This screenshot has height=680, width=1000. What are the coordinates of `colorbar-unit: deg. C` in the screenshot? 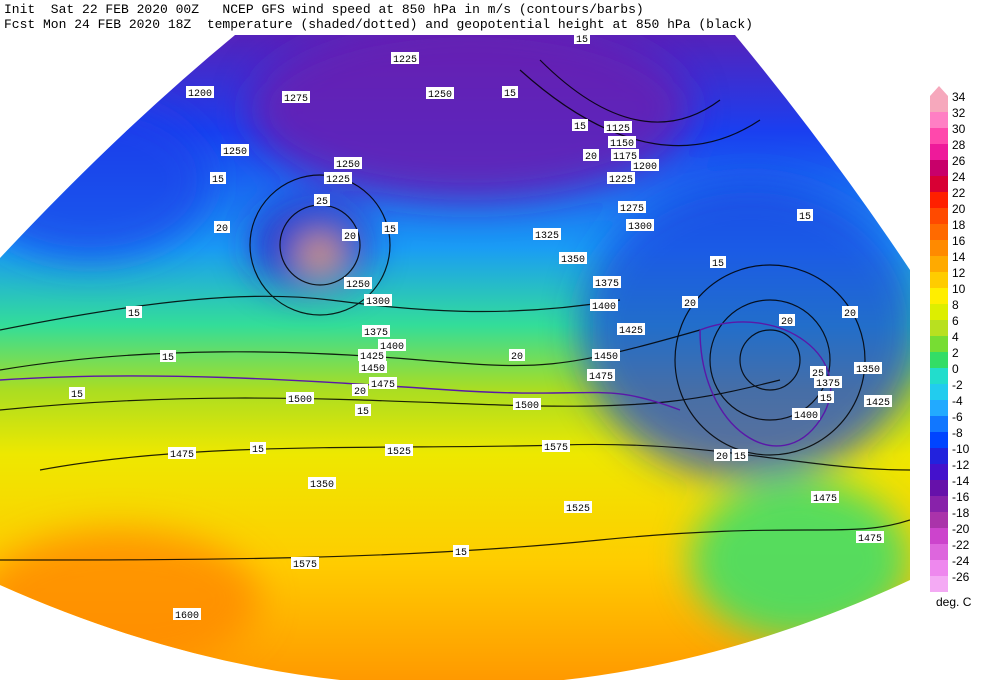 It's located at (954, 602).